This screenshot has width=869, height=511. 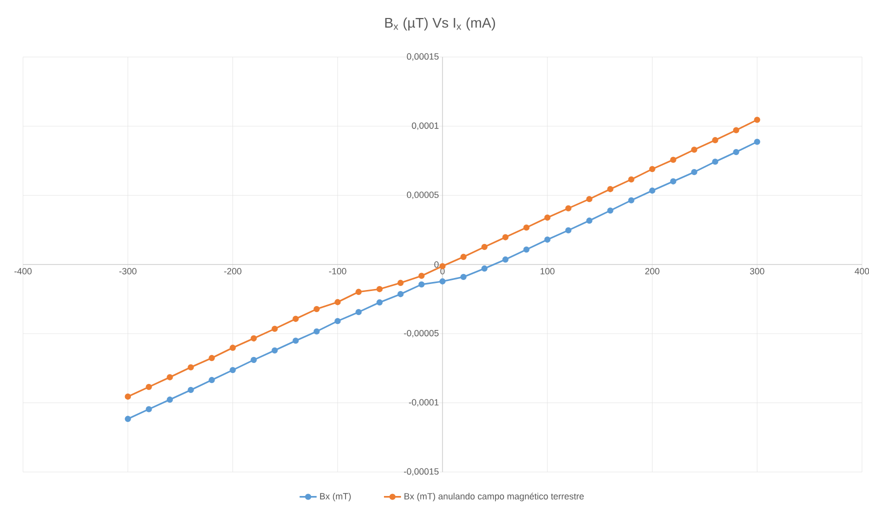 I want to click on y-tick-label: 0,0001, so click(x=425, y=126).